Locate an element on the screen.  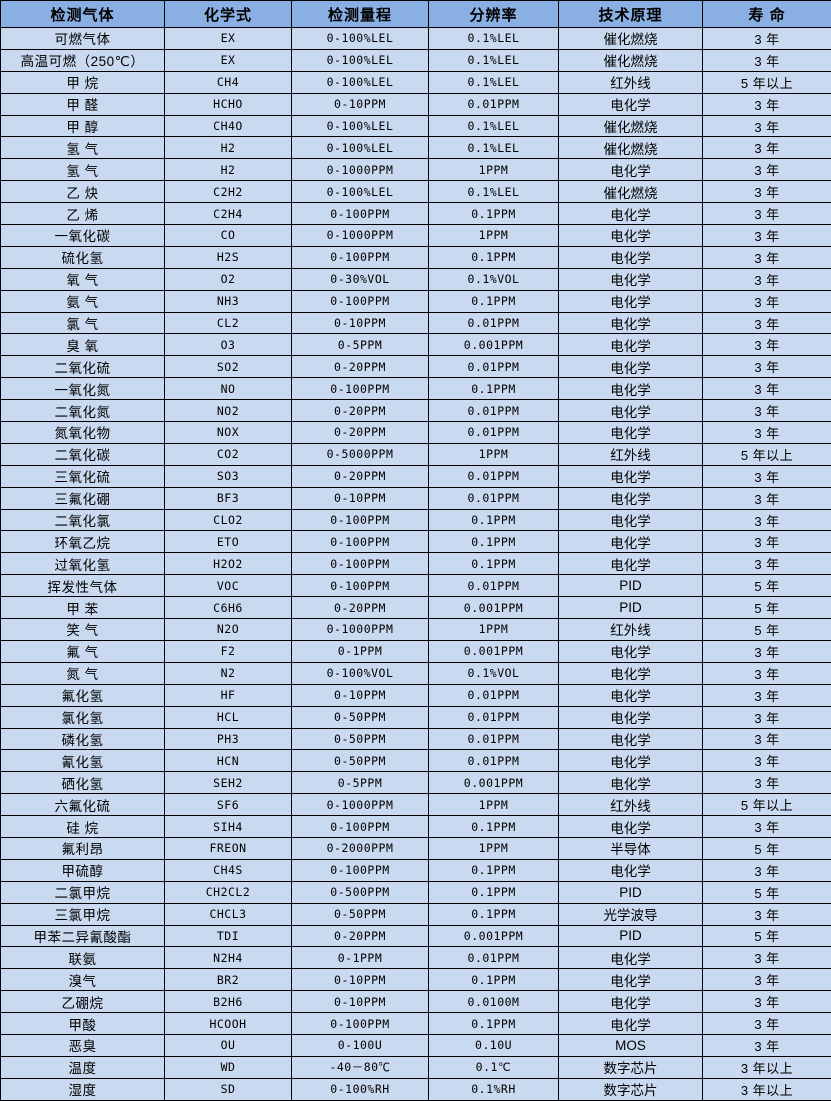
cell-name: 氢 气 is located at coordinates (83, 148).